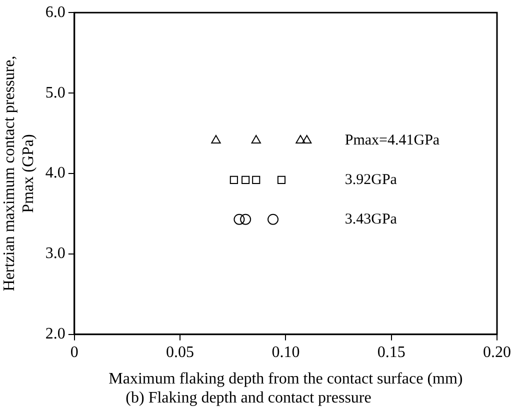 Image resolution: width=523 pixels, height=412 pixels. Describe the element at coordinates (371, 180) in the screenshot. I see `text: 3.92GPa` at that location.